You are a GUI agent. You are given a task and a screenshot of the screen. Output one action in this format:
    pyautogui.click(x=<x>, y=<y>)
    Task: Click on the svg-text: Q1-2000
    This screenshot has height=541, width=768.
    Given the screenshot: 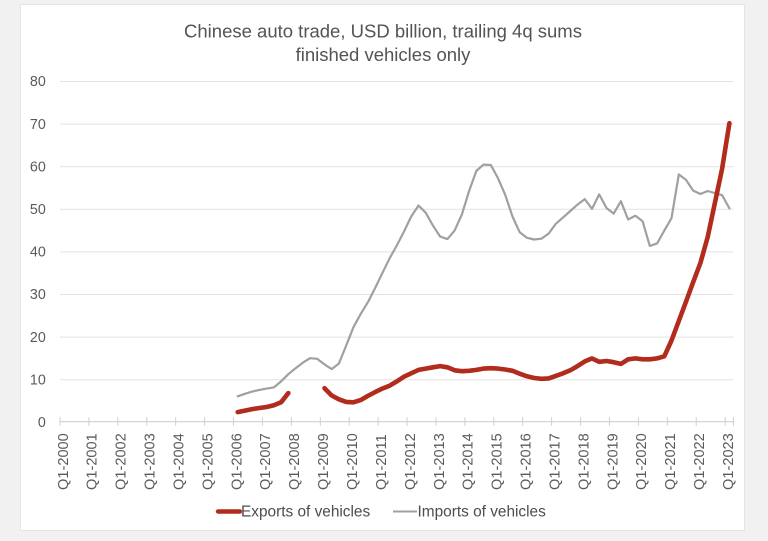 What is the action you would take?
    pyautogui.click(x=64, y=461)
    